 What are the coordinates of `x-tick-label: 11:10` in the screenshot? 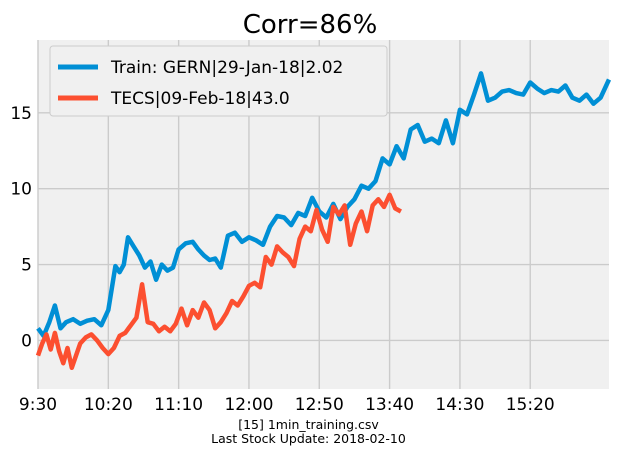 It's located at (178, 405).